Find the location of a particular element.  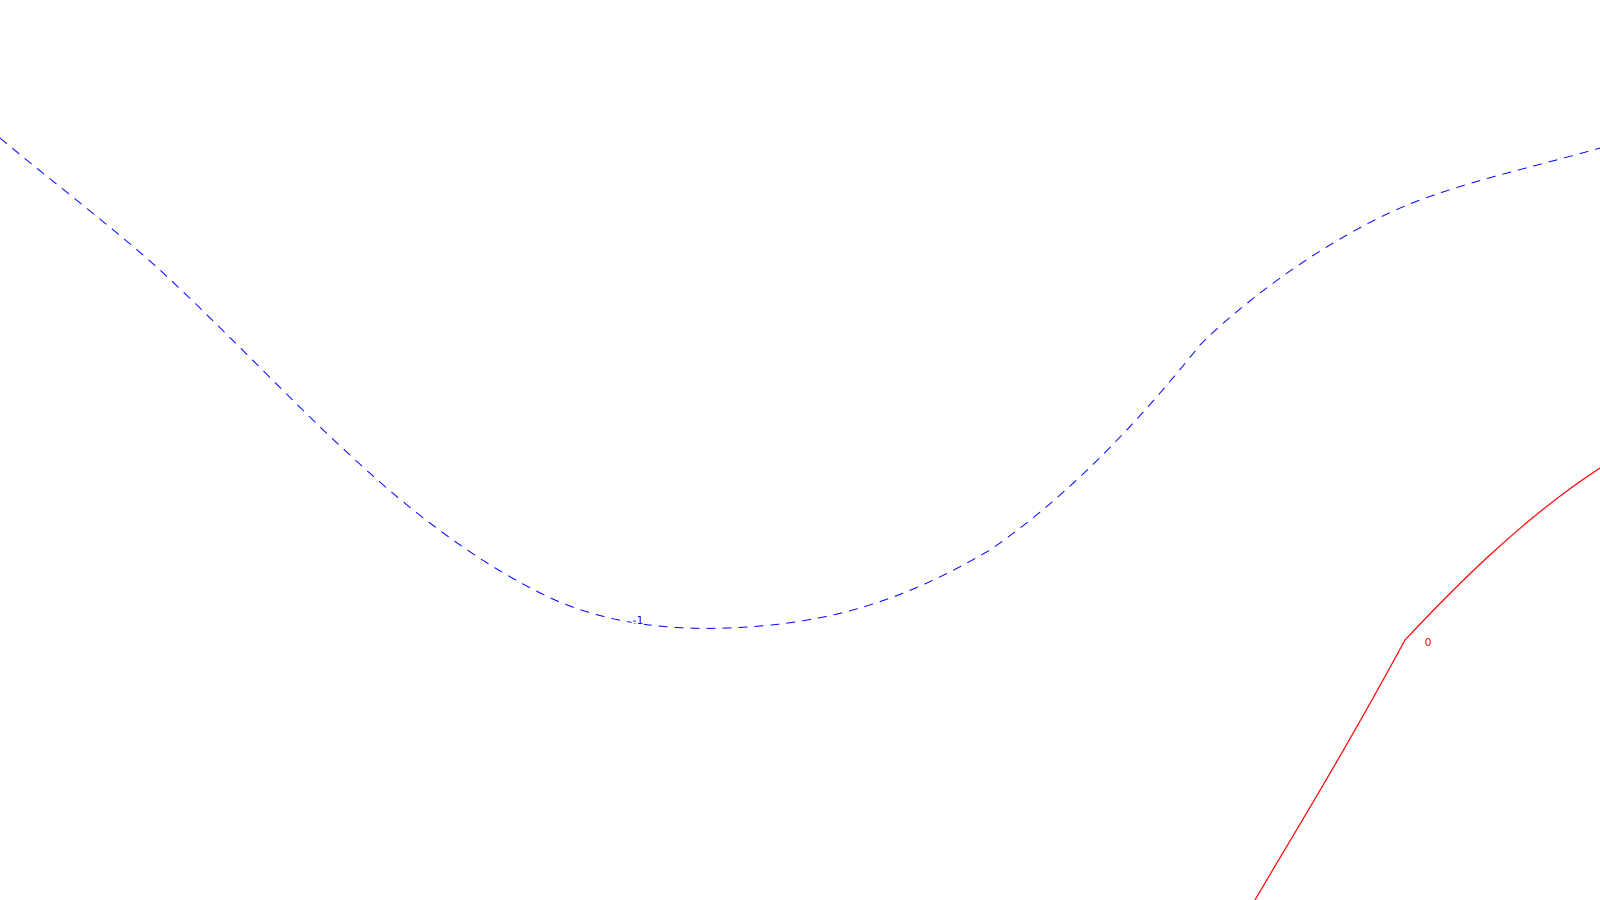

contour-label-zero: 0 is located at coordinates (1428, 642).